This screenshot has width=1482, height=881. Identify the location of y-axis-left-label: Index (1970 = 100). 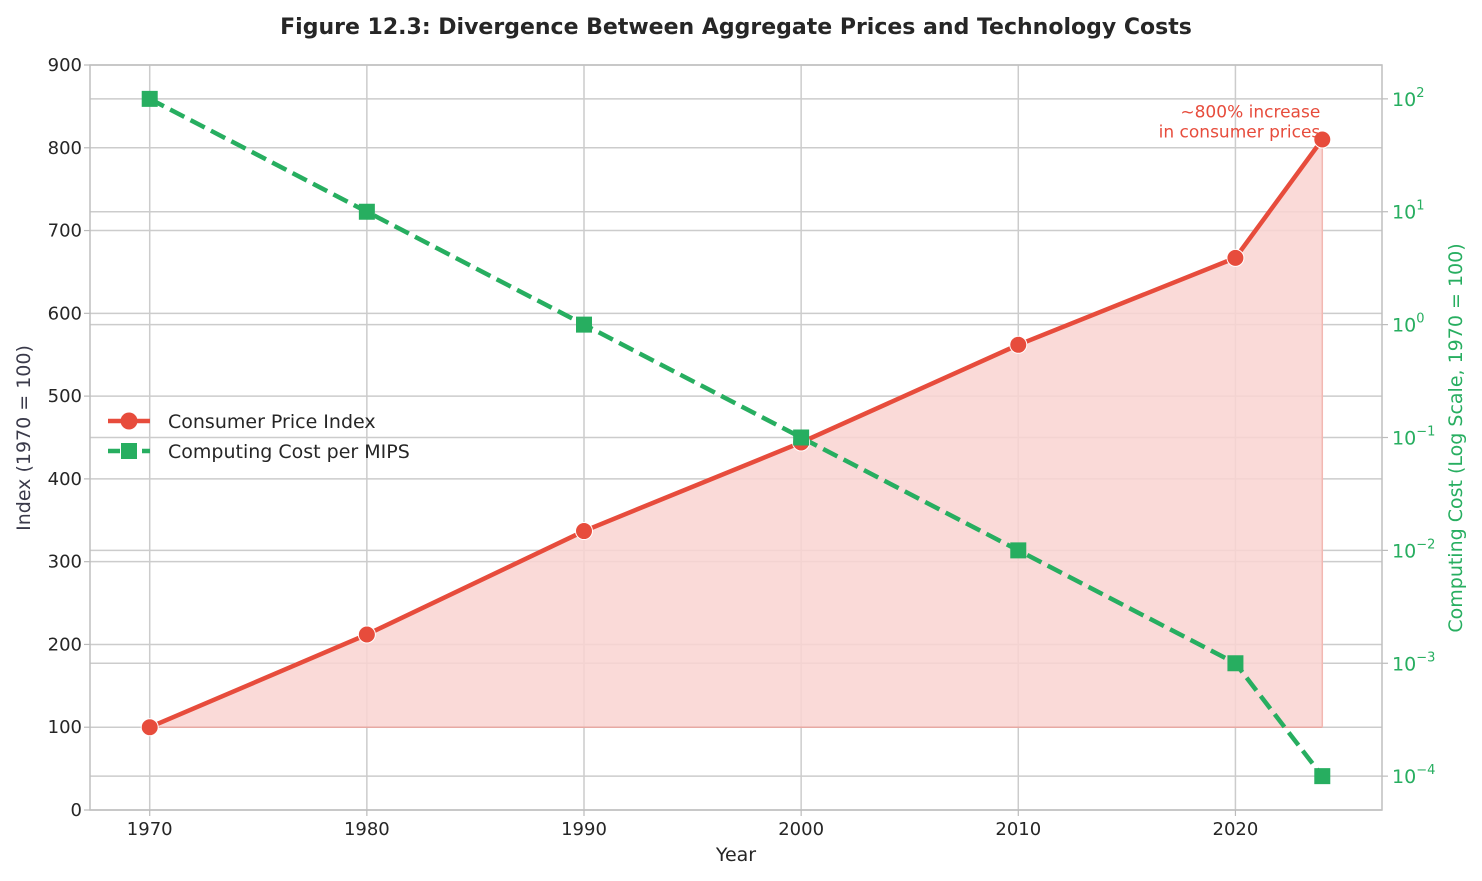
(24, 438).